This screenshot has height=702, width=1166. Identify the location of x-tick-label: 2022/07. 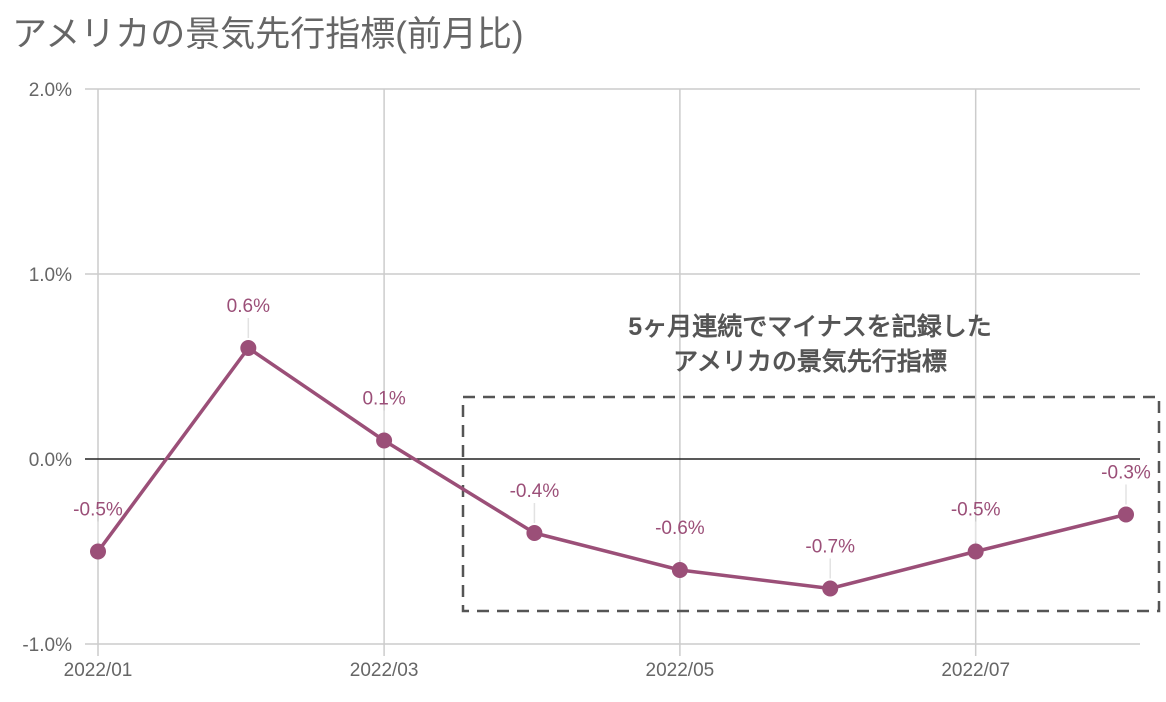
(975, 670).